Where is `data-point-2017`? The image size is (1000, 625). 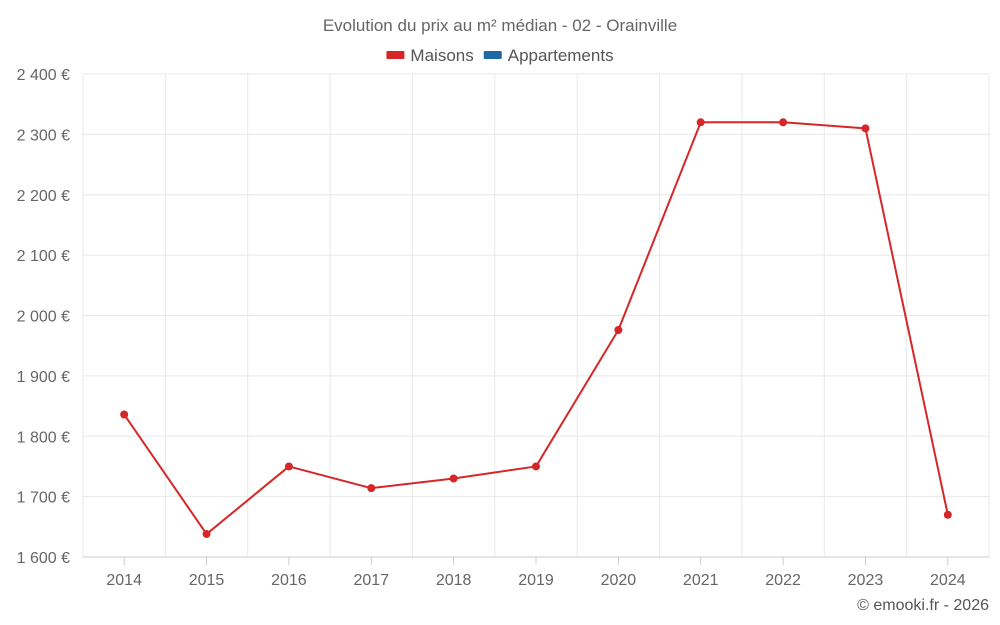
data-point-2017 is located at coordinates (371, 488).